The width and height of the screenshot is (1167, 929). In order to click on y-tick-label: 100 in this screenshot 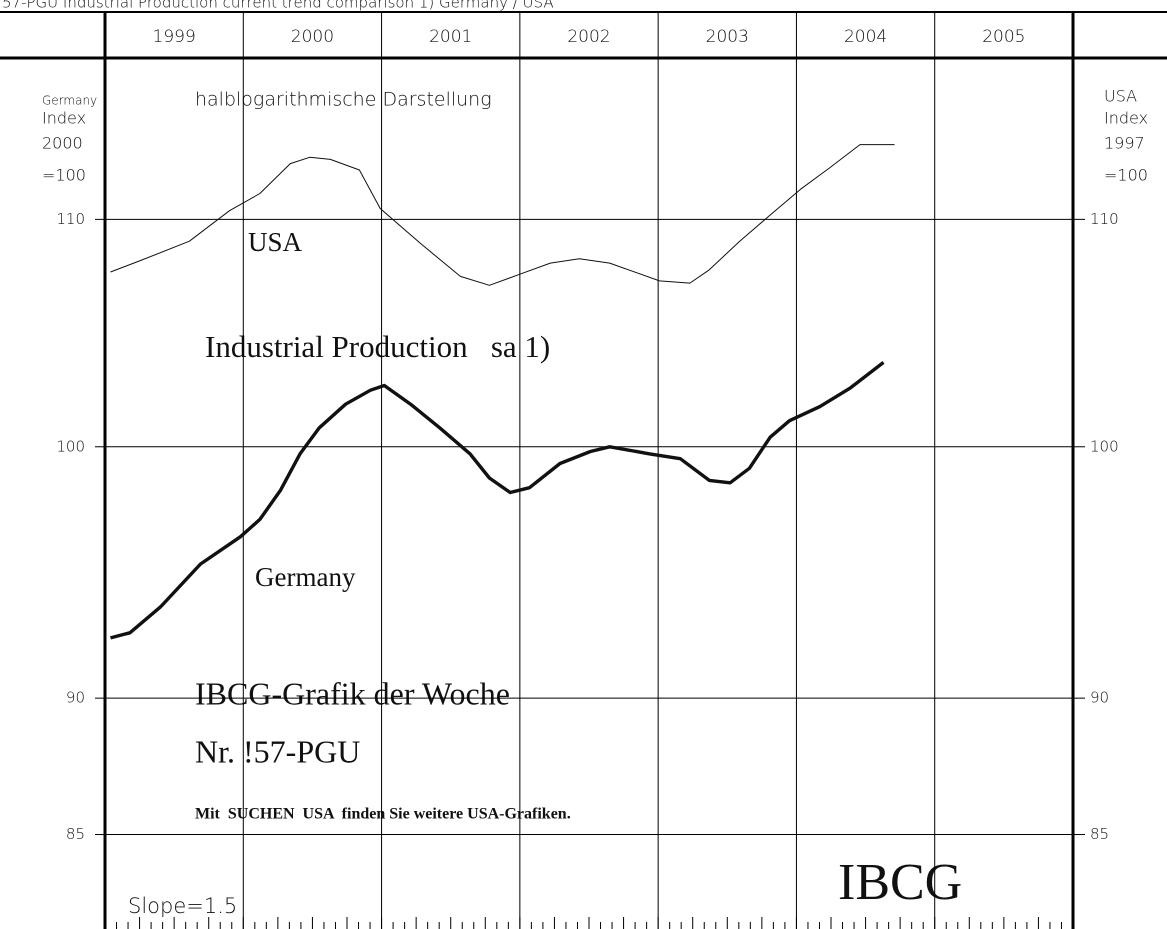, I will do `click(70, 446)`.